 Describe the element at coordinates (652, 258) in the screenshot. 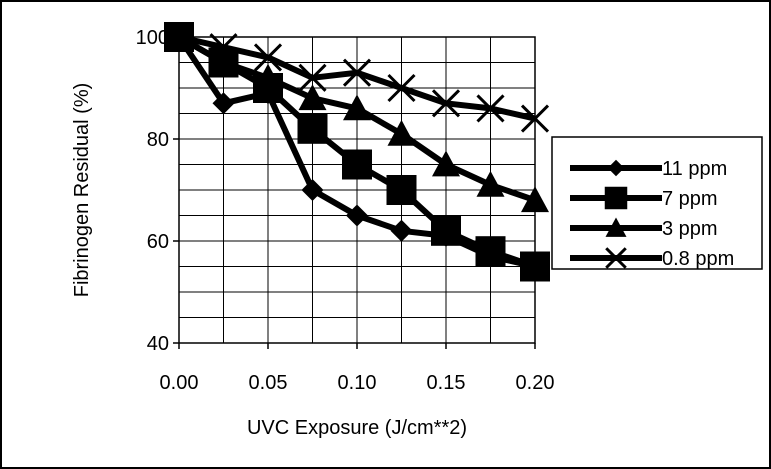

I see `legend-entry: 0.8 ppm` at that location.